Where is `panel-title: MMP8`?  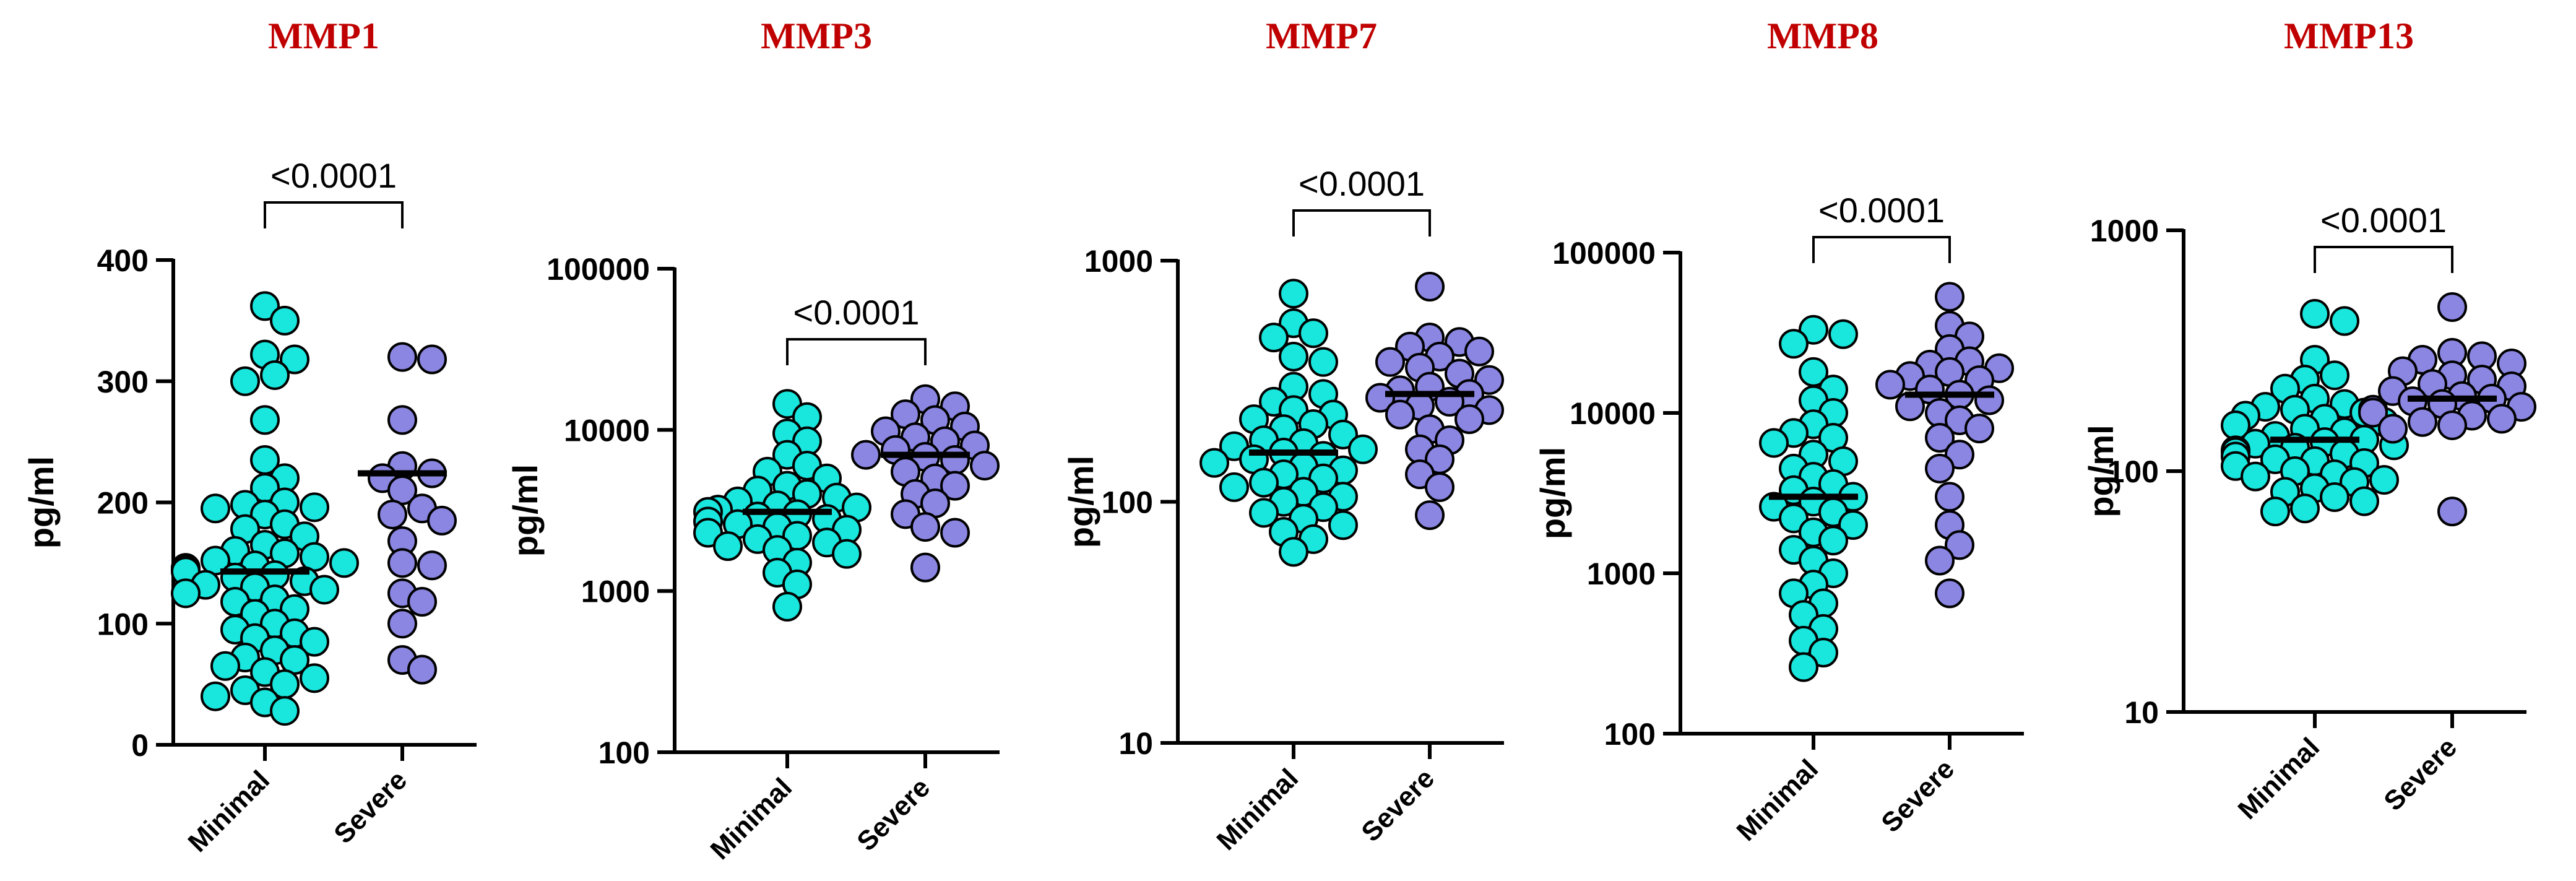 panel-title: MMP8 is located at coordinates (1822, 35).